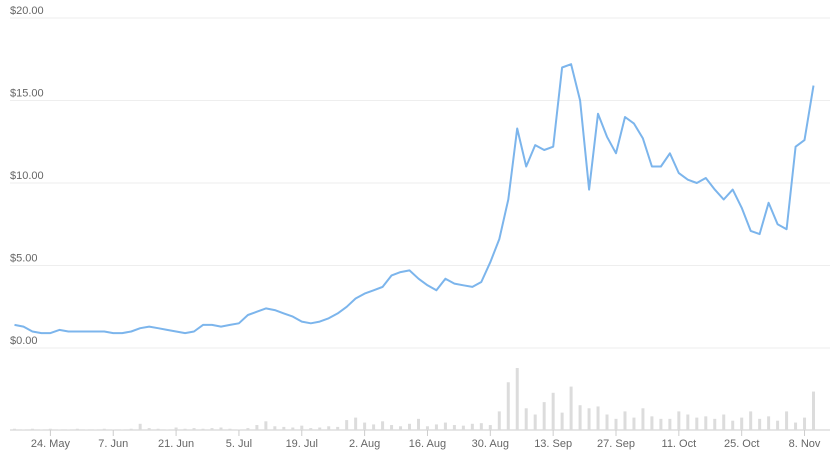 The width and height of the screenshot is (835, 456). I want to click on x-tick-label: 11. Oct, so click(679, 444).